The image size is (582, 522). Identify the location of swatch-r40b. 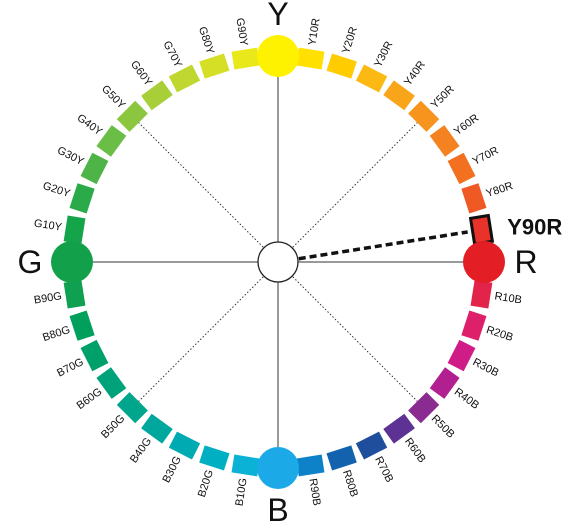
(444, 383).